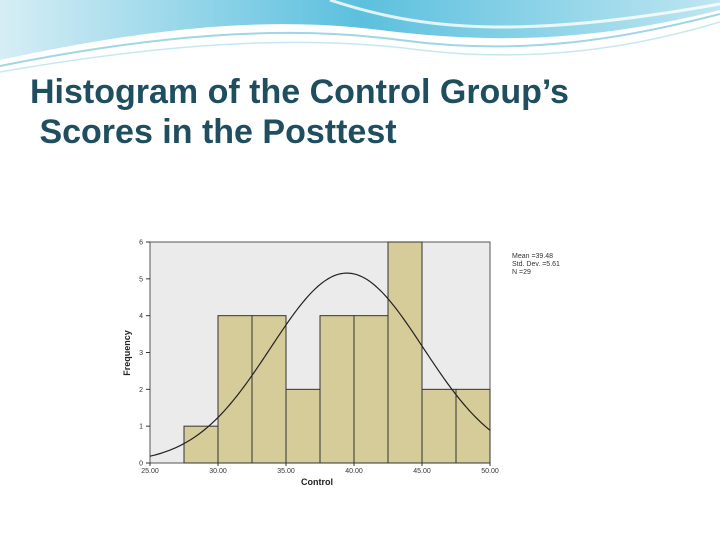 The width and height of the screenshot is (720, 540). Describe the element at coordinates (490, 471) in the screenshot. I see `x-tick-label: 50.00` at that location.